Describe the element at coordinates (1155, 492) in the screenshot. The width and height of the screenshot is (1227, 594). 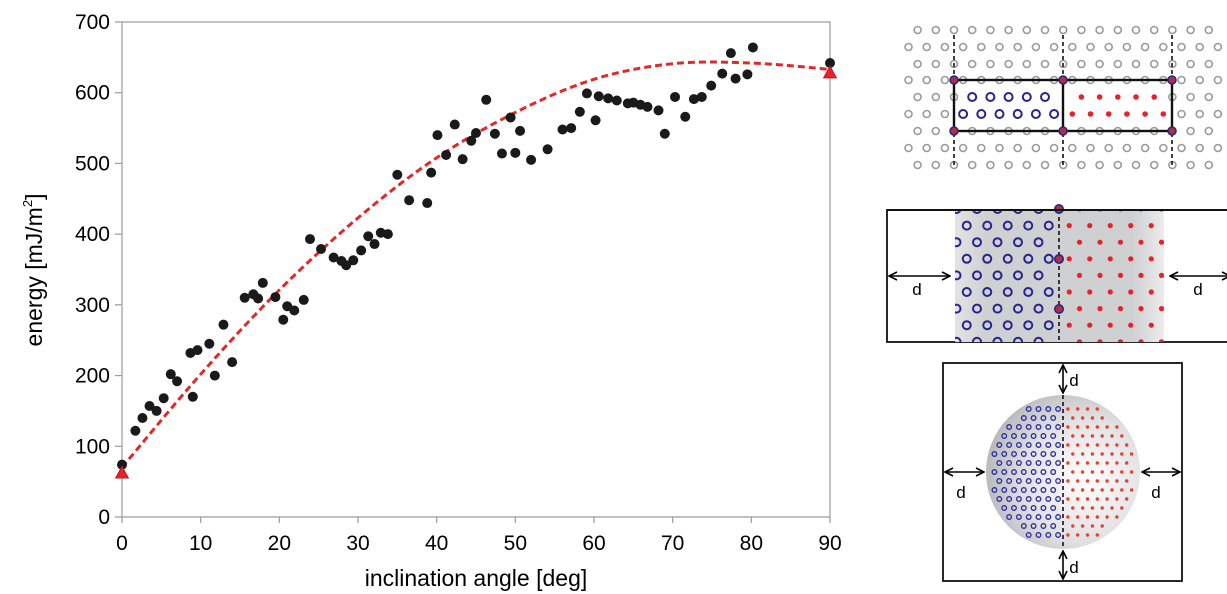
I see `sphere-gap-right-label: d` at that location.